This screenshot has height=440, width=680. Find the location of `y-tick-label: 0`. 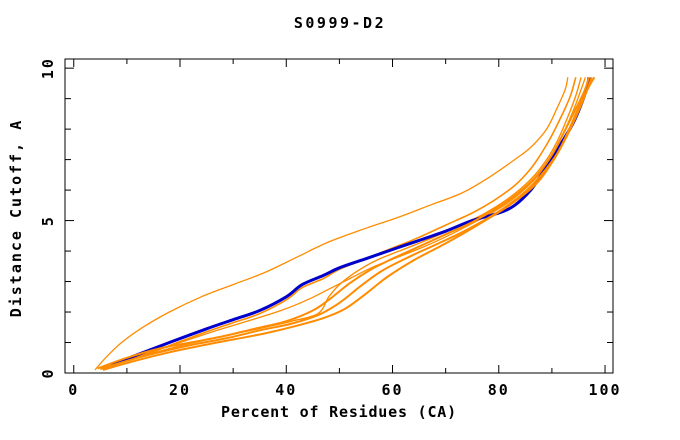

y-tick-label: 0 is located at coordinates (48, 372).